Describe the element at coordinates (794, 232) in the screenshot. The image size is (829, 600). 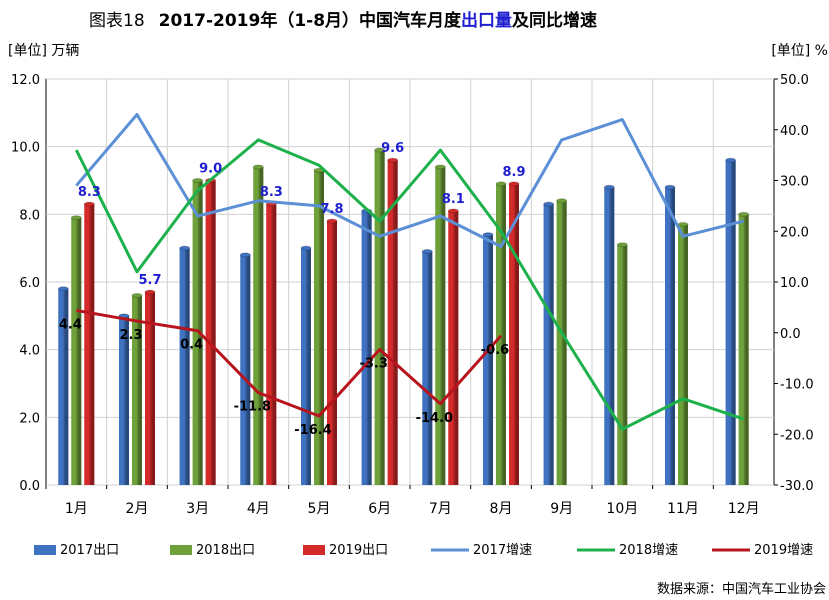
I see `right-tick-label: 20.0` at that location.